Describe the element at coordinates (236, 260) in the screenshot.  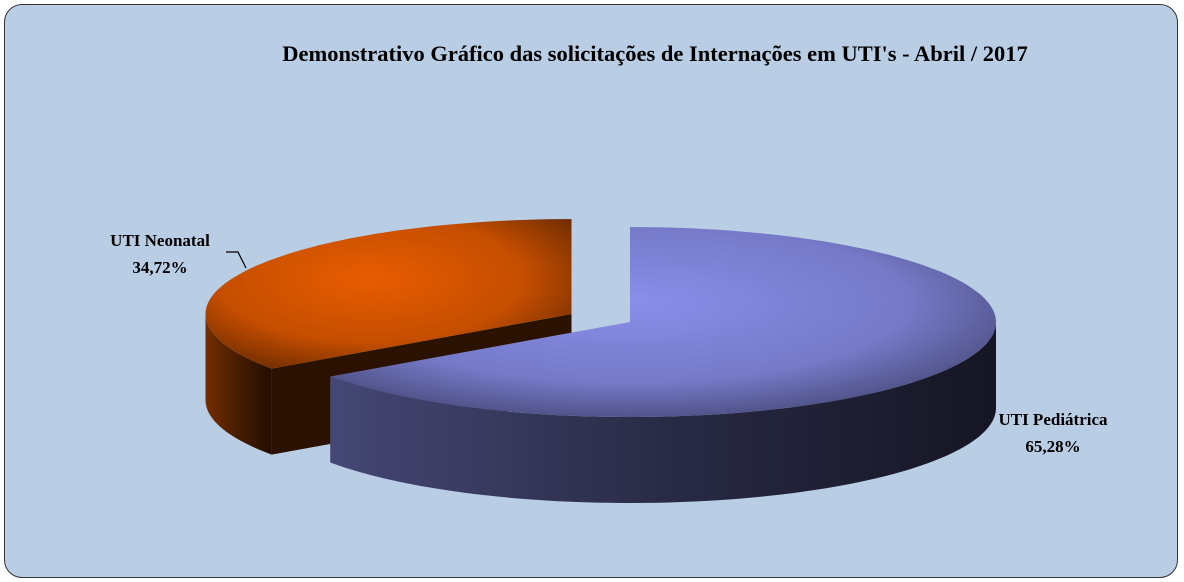
I see `leader-line` at that location.